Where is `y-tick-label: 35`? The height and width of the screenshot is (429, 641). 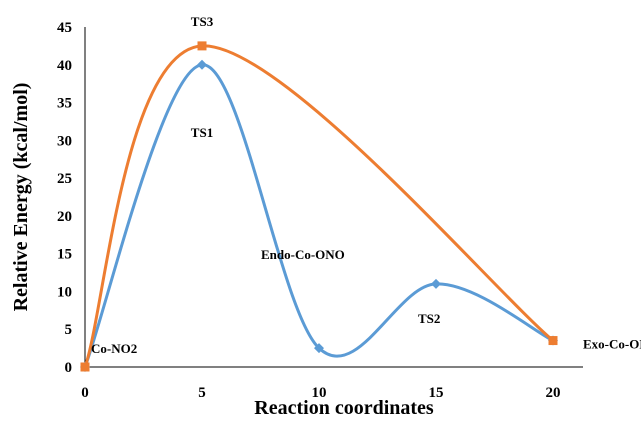
y-tick-label: 35 is located at coordinates (64, 104).